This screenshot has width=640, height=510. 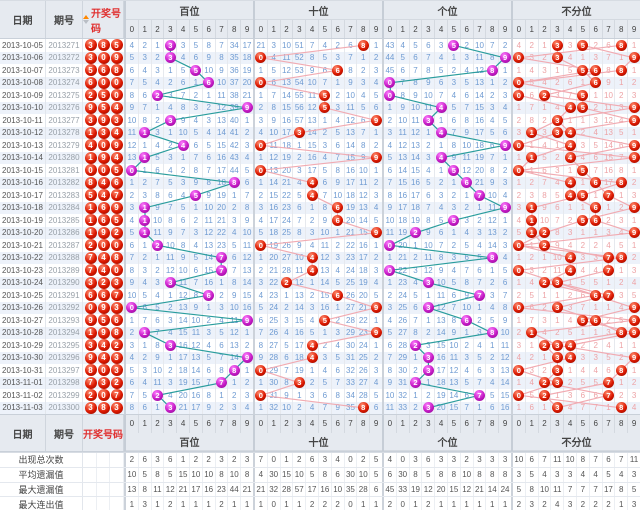 What do you see at coordinates (64, 245) in the screenshot?
I see `issue-cell: 2013287` at bounding box center [64, 245].